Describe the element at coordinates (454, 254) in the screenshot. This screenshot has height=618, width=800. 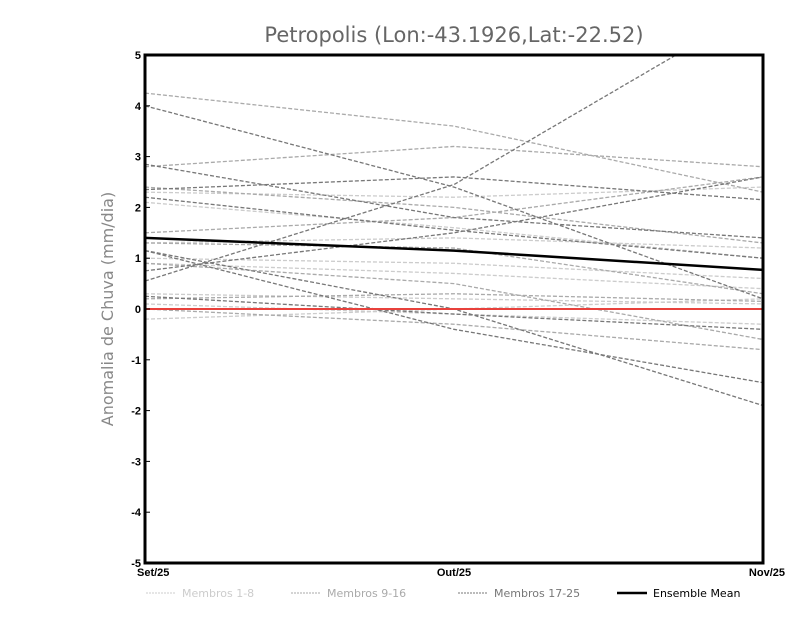
I see `ensemble-mean-line` at that location.